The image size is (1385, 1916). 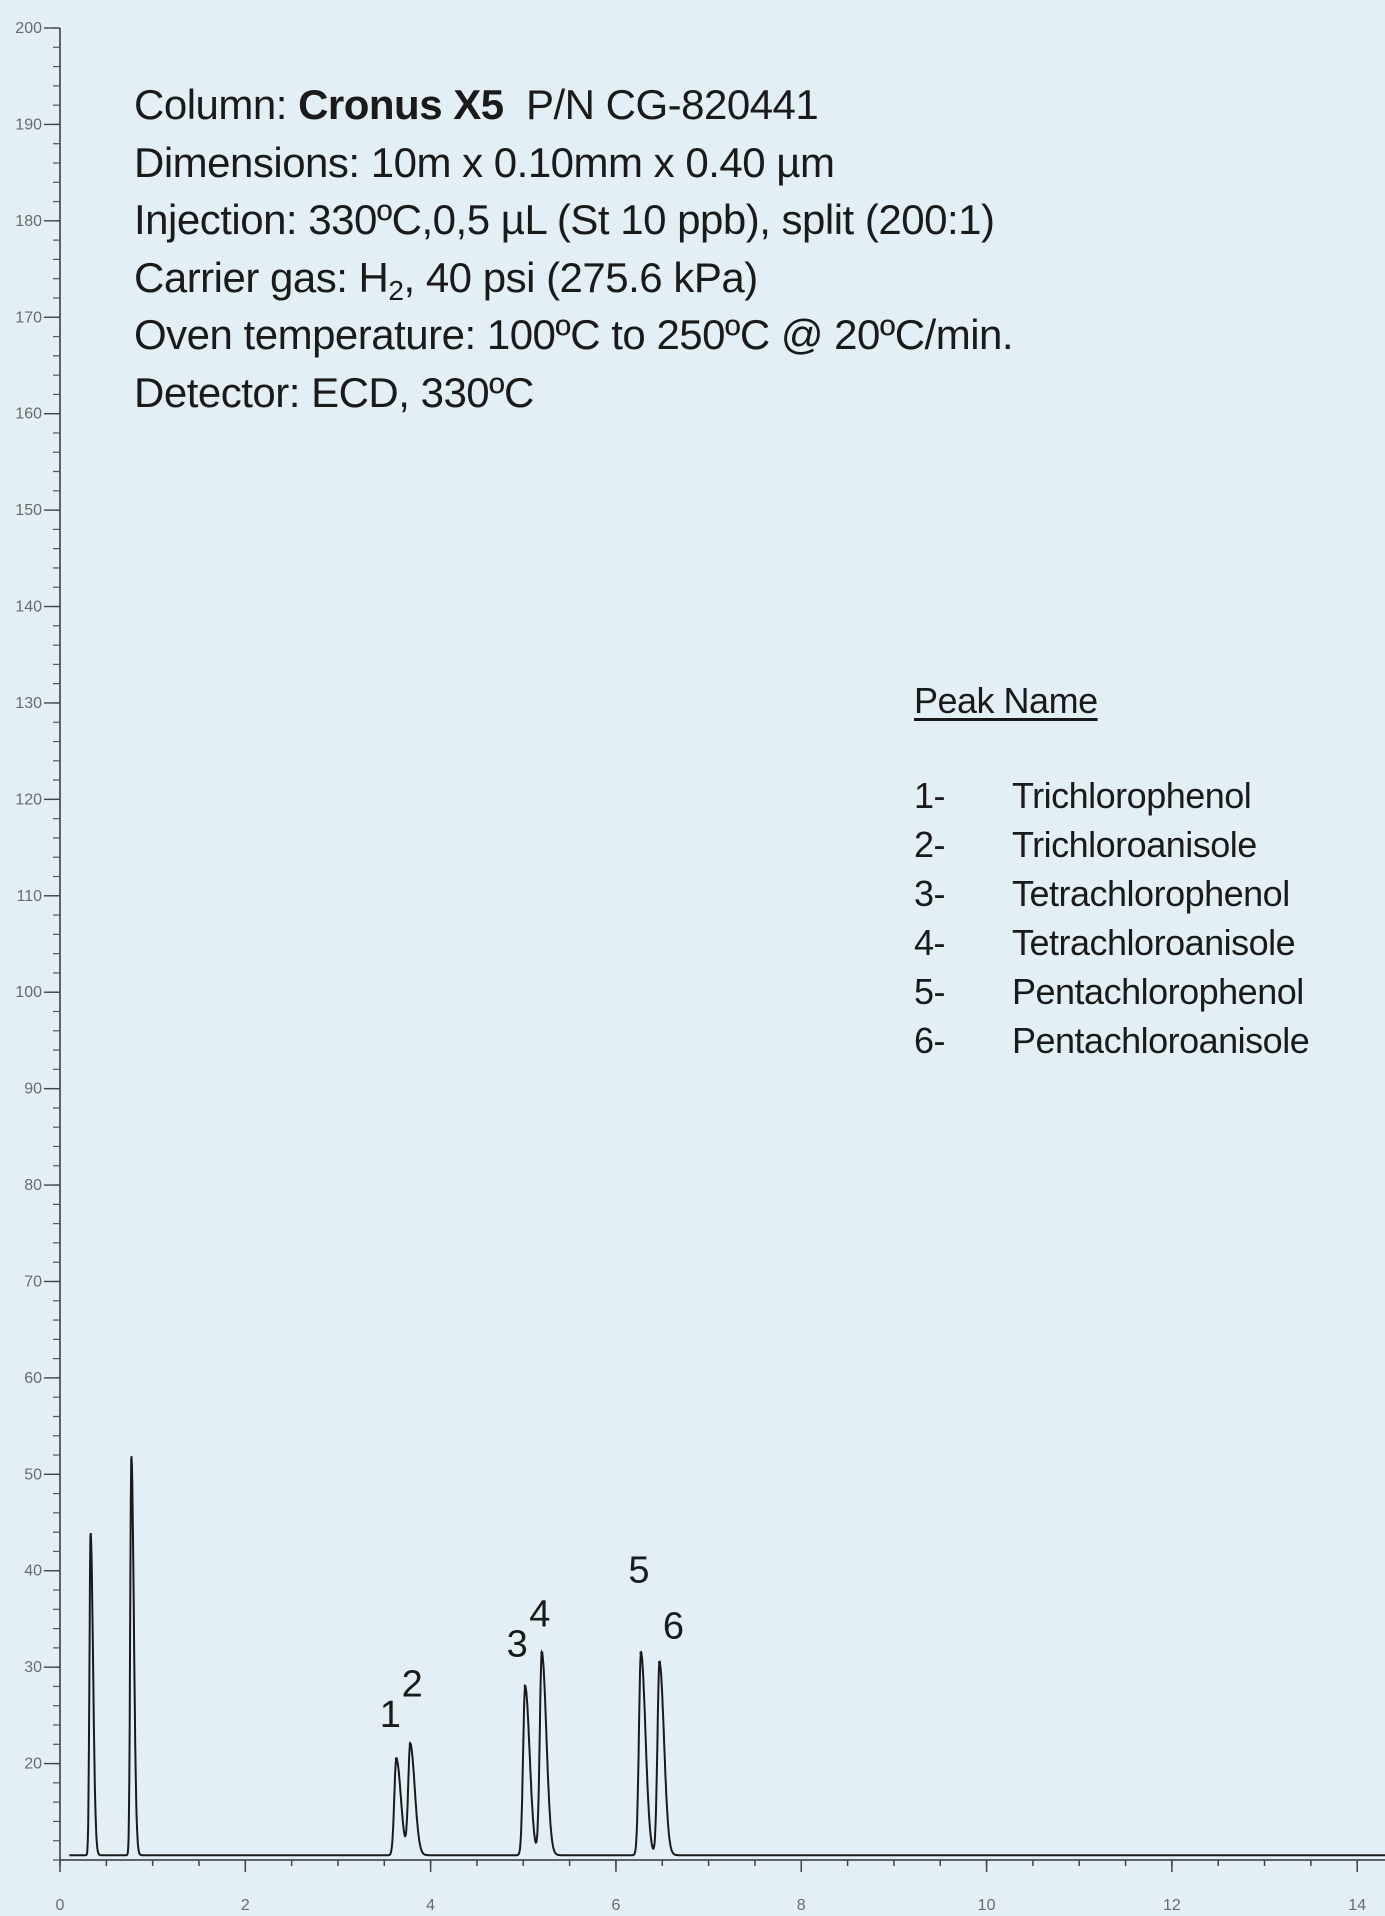 I want to click on legend-item: 3- Tetrachlorophenol, so click(x=1111, y=893).